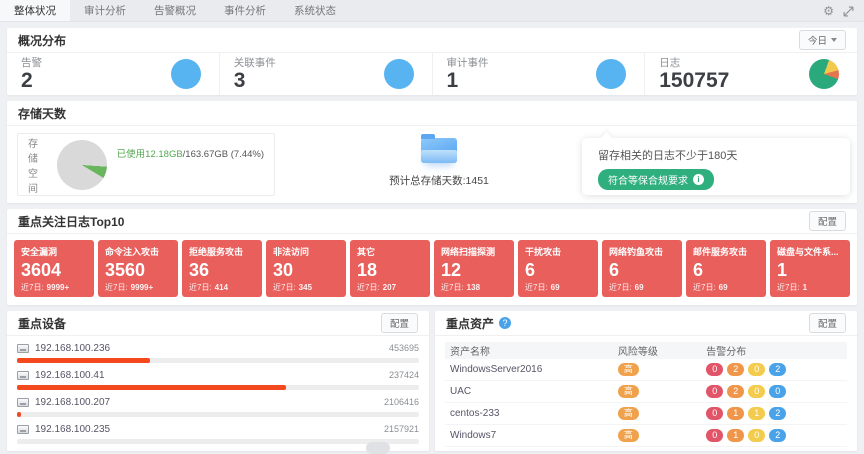 The width and height of the screenshot is (864, 454). What do you see at coordinates (216, 252) in the screenshot?
I see `log-card-3-name: 拒绝服务攻击` at bounding box center [216, 252].